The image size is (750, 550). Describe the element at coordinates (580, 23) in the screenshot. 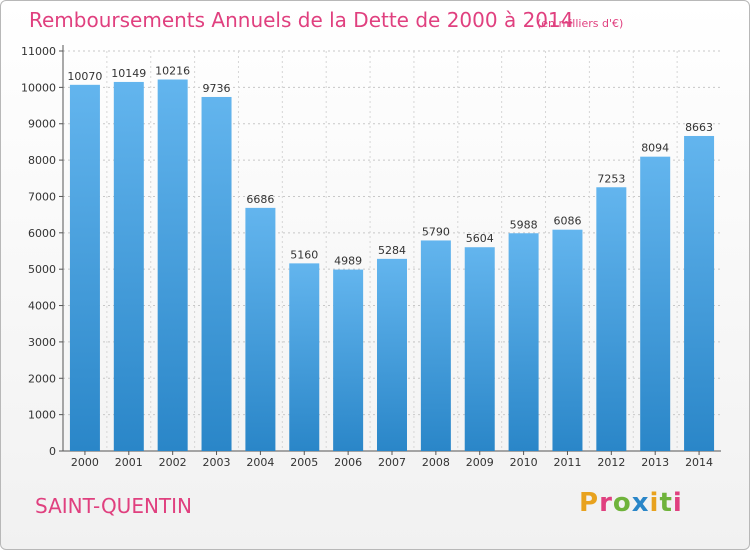

I see `chart-subtitle: (en milliers d'€)` at that location.